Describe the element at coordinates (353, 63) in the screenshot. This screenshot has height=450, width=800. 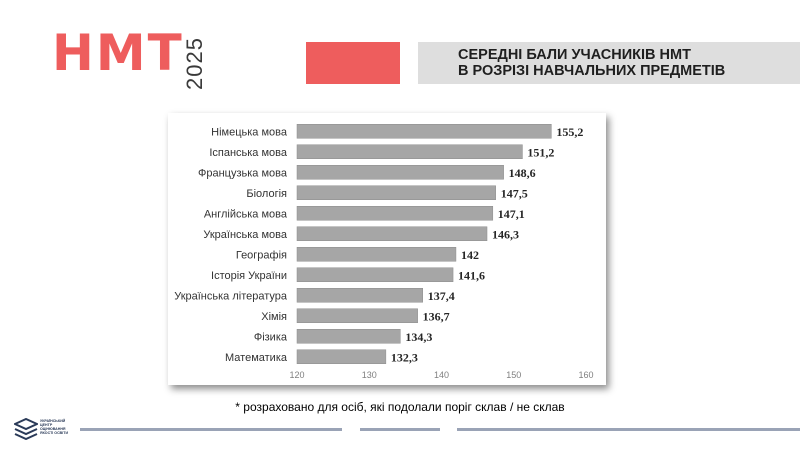
I see `accent-block` at that location.